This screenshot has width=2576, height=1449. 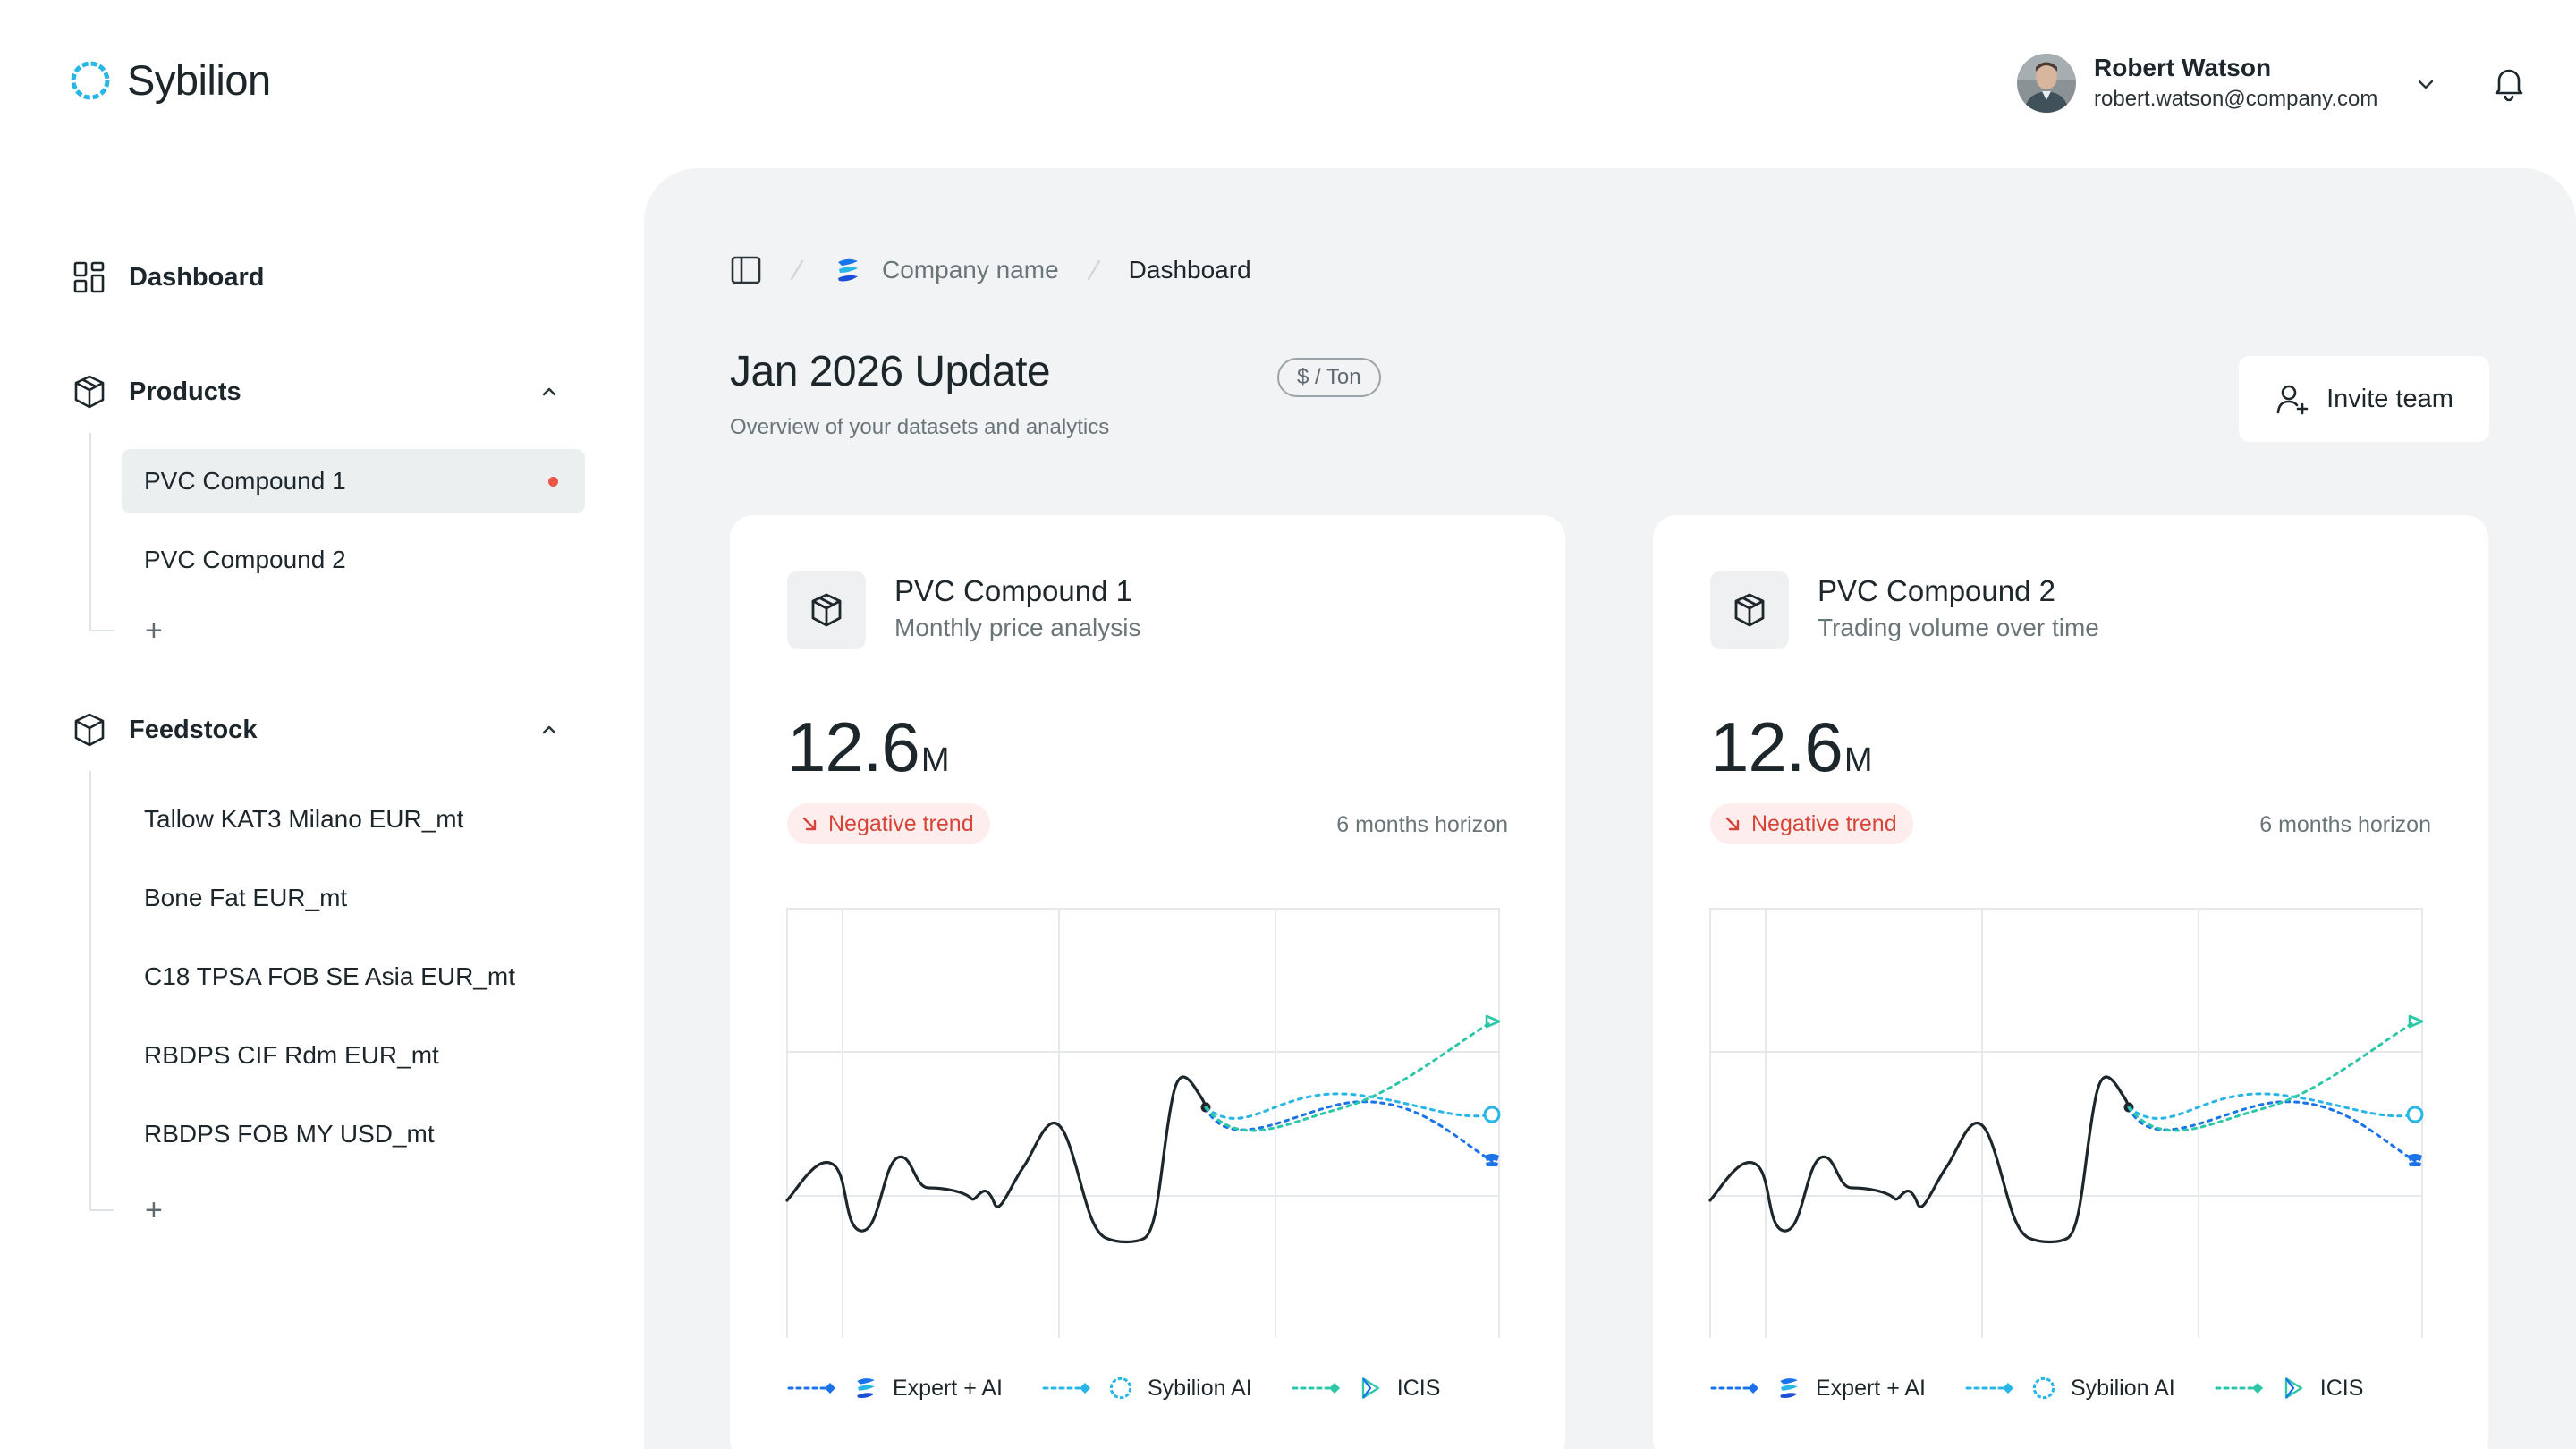 What do you see at coordinates (1013, 590) in the screenshot?
I see `card-title: PVC Compound 1` at bounding box center [1013, 590].